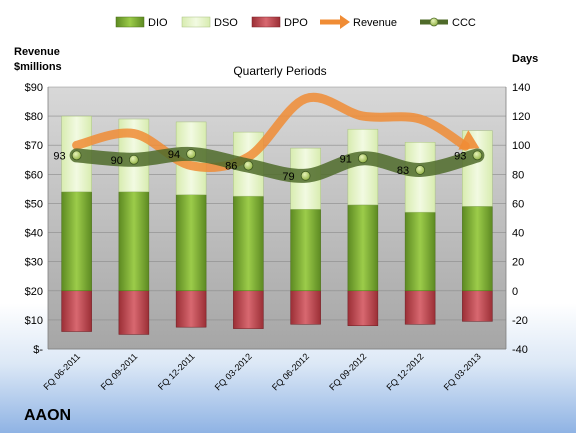 This screenshot has height=433, width=576. Describe the element at coordinates (521, 117) in the screenshot. I see `y-right-tick-label: 120` at that location.